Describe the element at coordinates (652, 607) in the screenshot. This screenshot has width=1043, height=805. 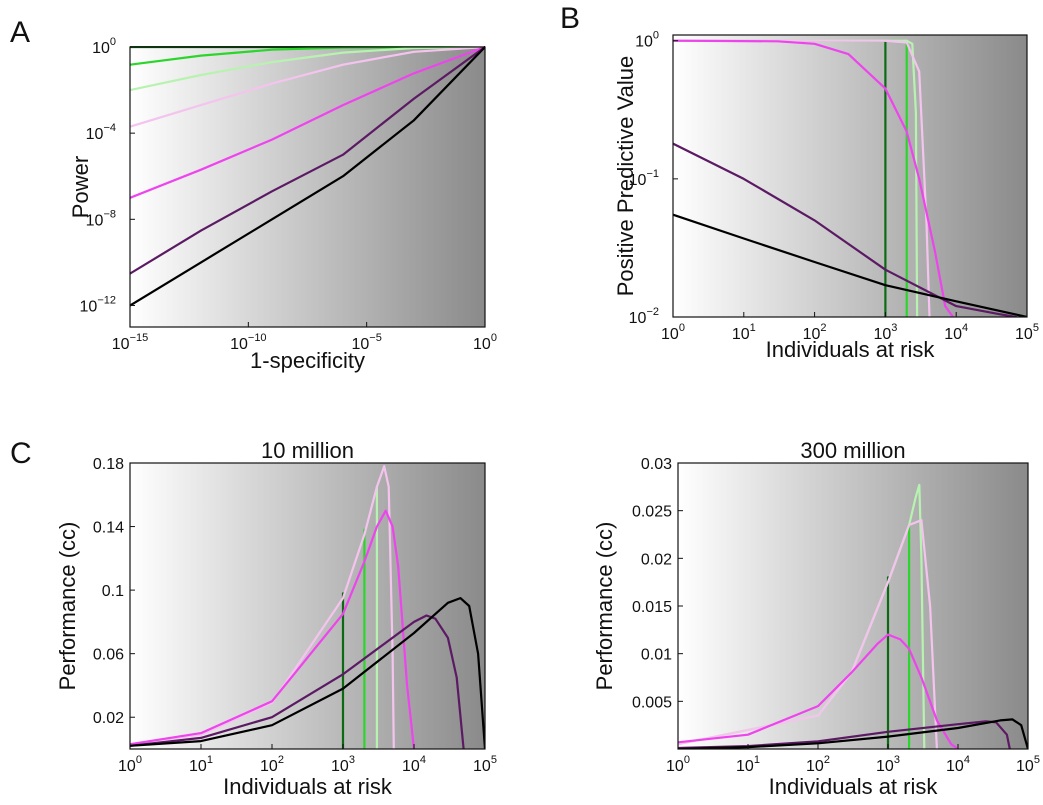
I see `y-tick-label: 0.015` at that location.